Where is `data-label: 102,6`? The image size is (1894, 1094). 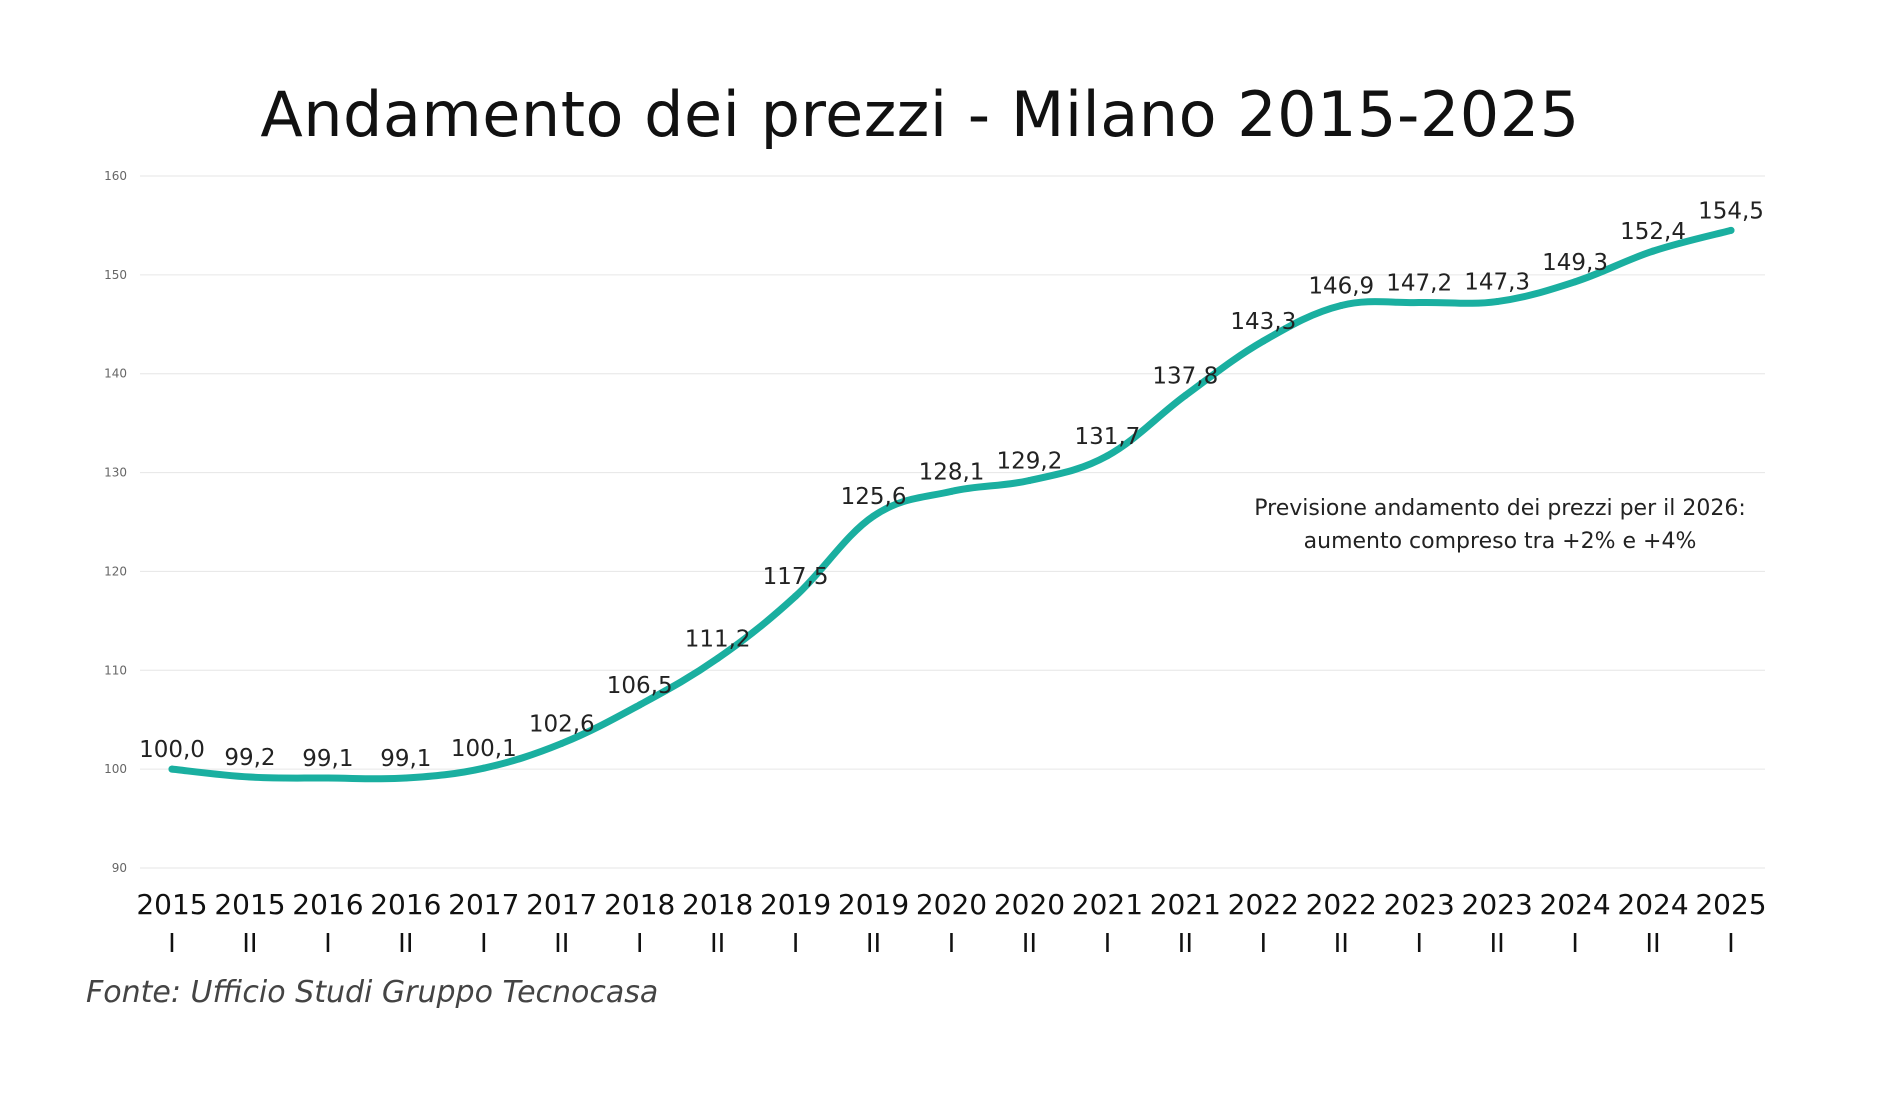 data-label: 102,6 is located at coordinates (562, 724).